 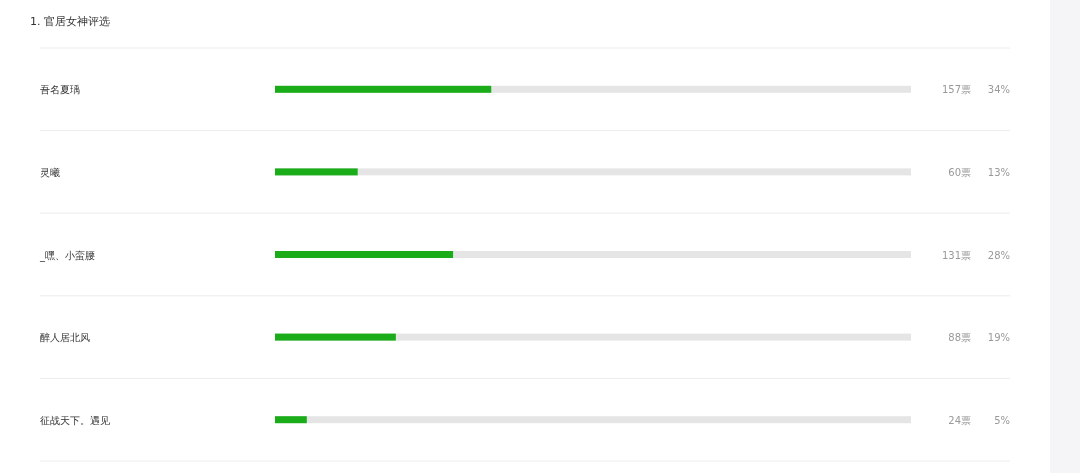 What do you see at coordinates (956, 255) in the screenshot?
I see `text: 131票` at bounding box center [956, 255].